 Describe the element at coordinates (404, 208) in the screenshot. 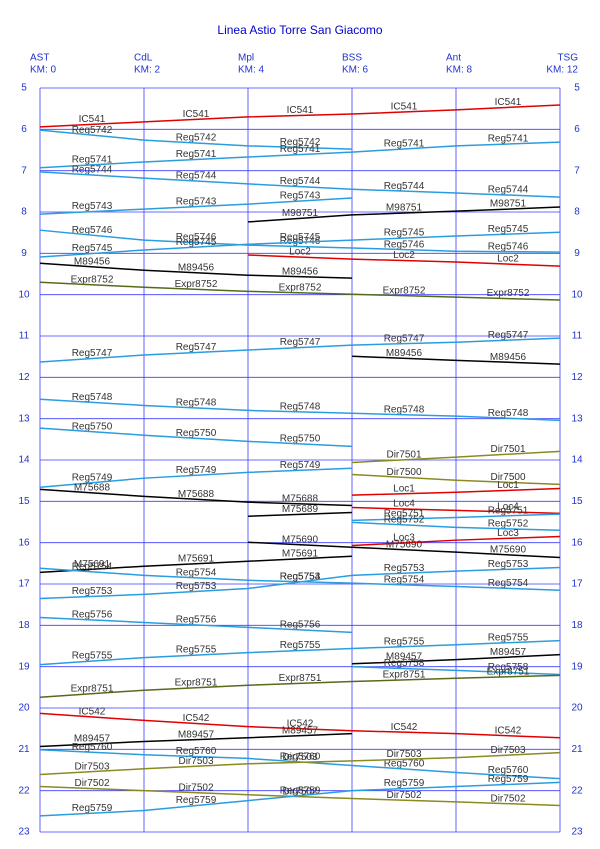

I see `train-label: M98751` at that location.